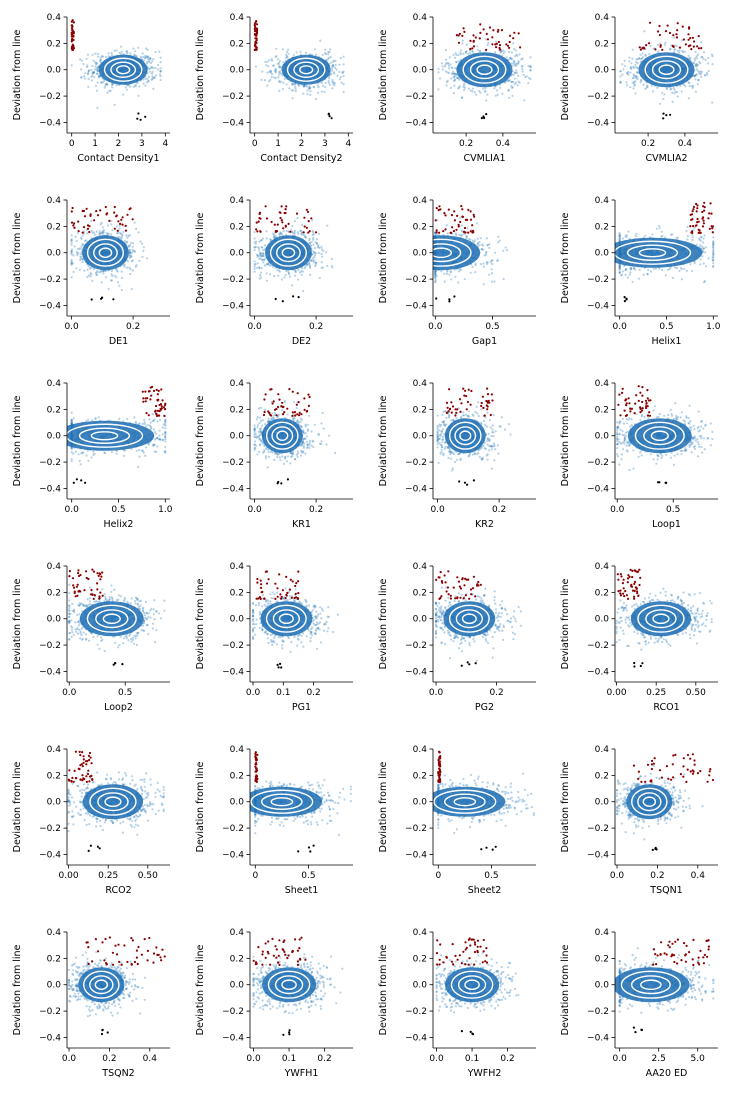 The height and width of the screenshot is (1098, 732). I want to click on y-tick-label: −0.4, so click(50, 123).